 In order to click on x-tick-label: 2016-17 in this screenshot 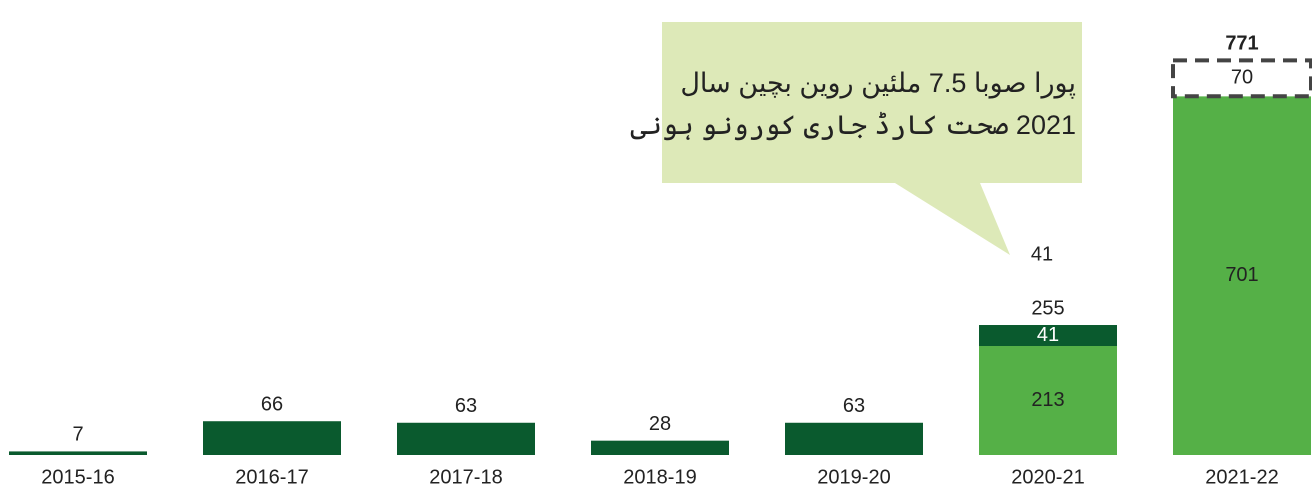, I will do `click(271, 477)`.